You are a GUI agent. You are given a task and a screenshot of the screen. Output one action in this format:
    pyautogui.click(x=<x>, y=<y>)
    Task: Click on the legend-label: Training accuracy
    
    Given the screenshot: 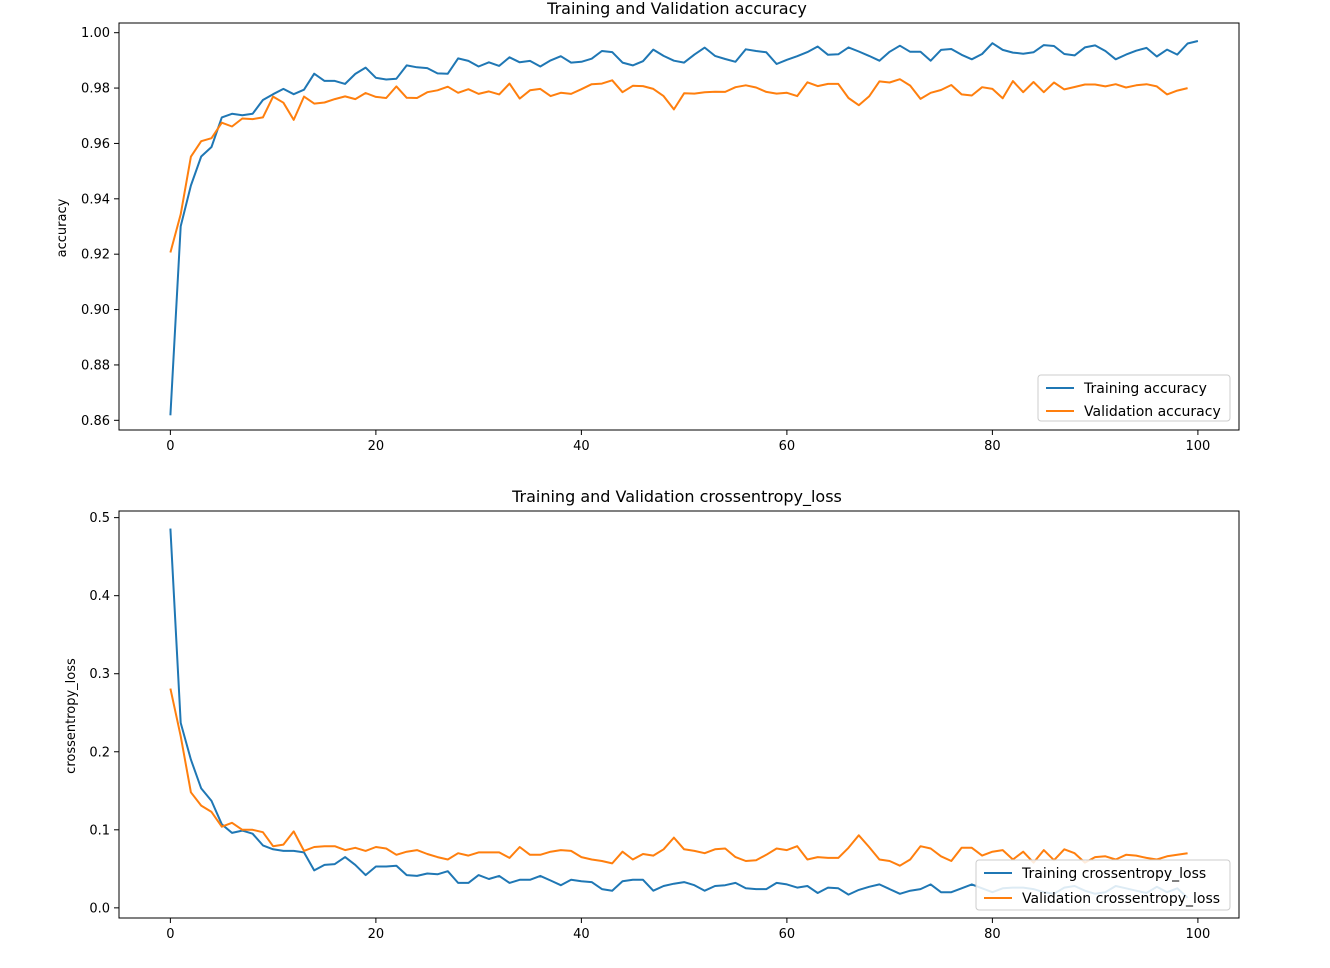 What is the action you would take?
    pyautogui.click(x=1145, y=389)
    